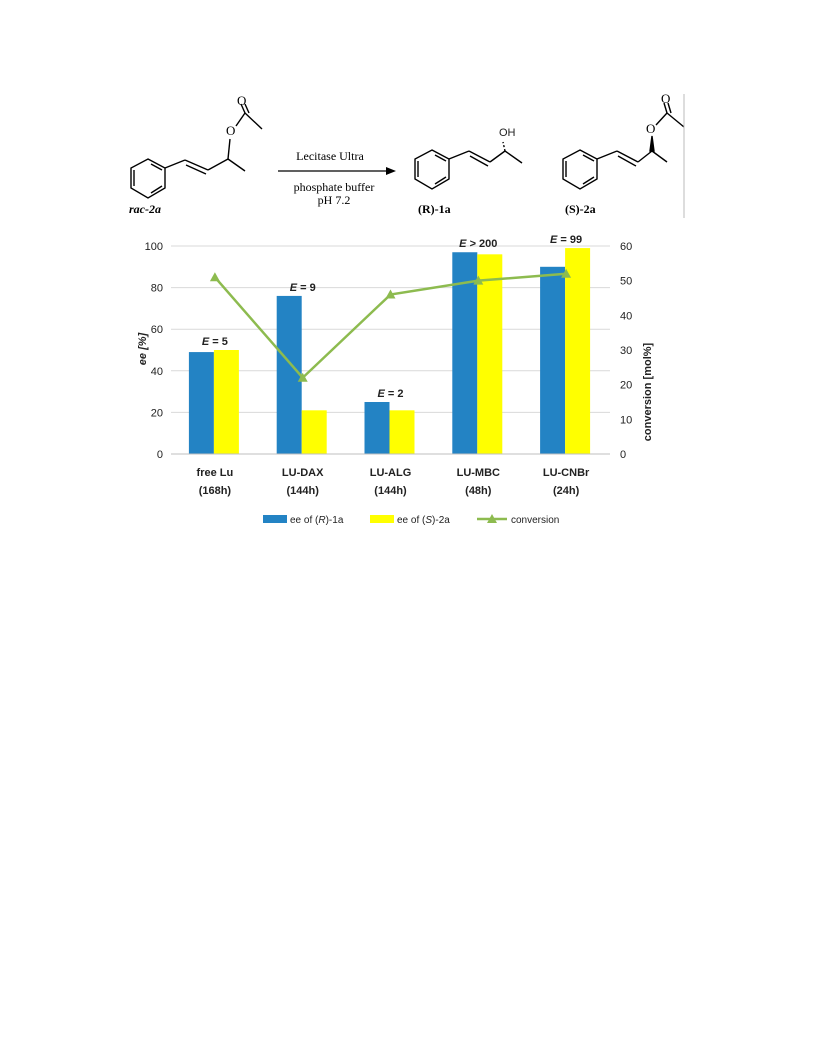  What do you see at coordinates (626, 316) in the screenshot?
I see `y-right-tick-label: 40` at bounding box center [626, 316].